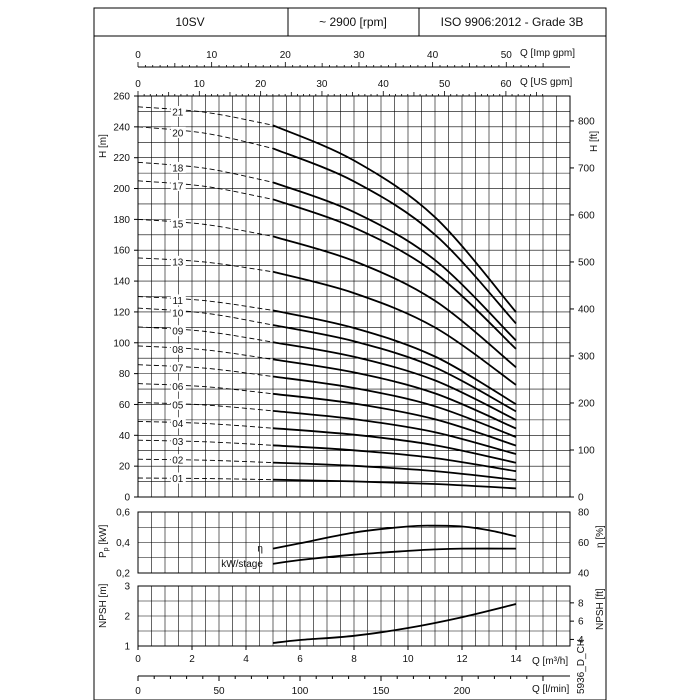 Image resolution: width=700 pixels, height=700 pixels. What do you see at coordinates (584, 574) in the screenshot?
I see `eta-tick-label: 40` at bounding box center [584, 574].